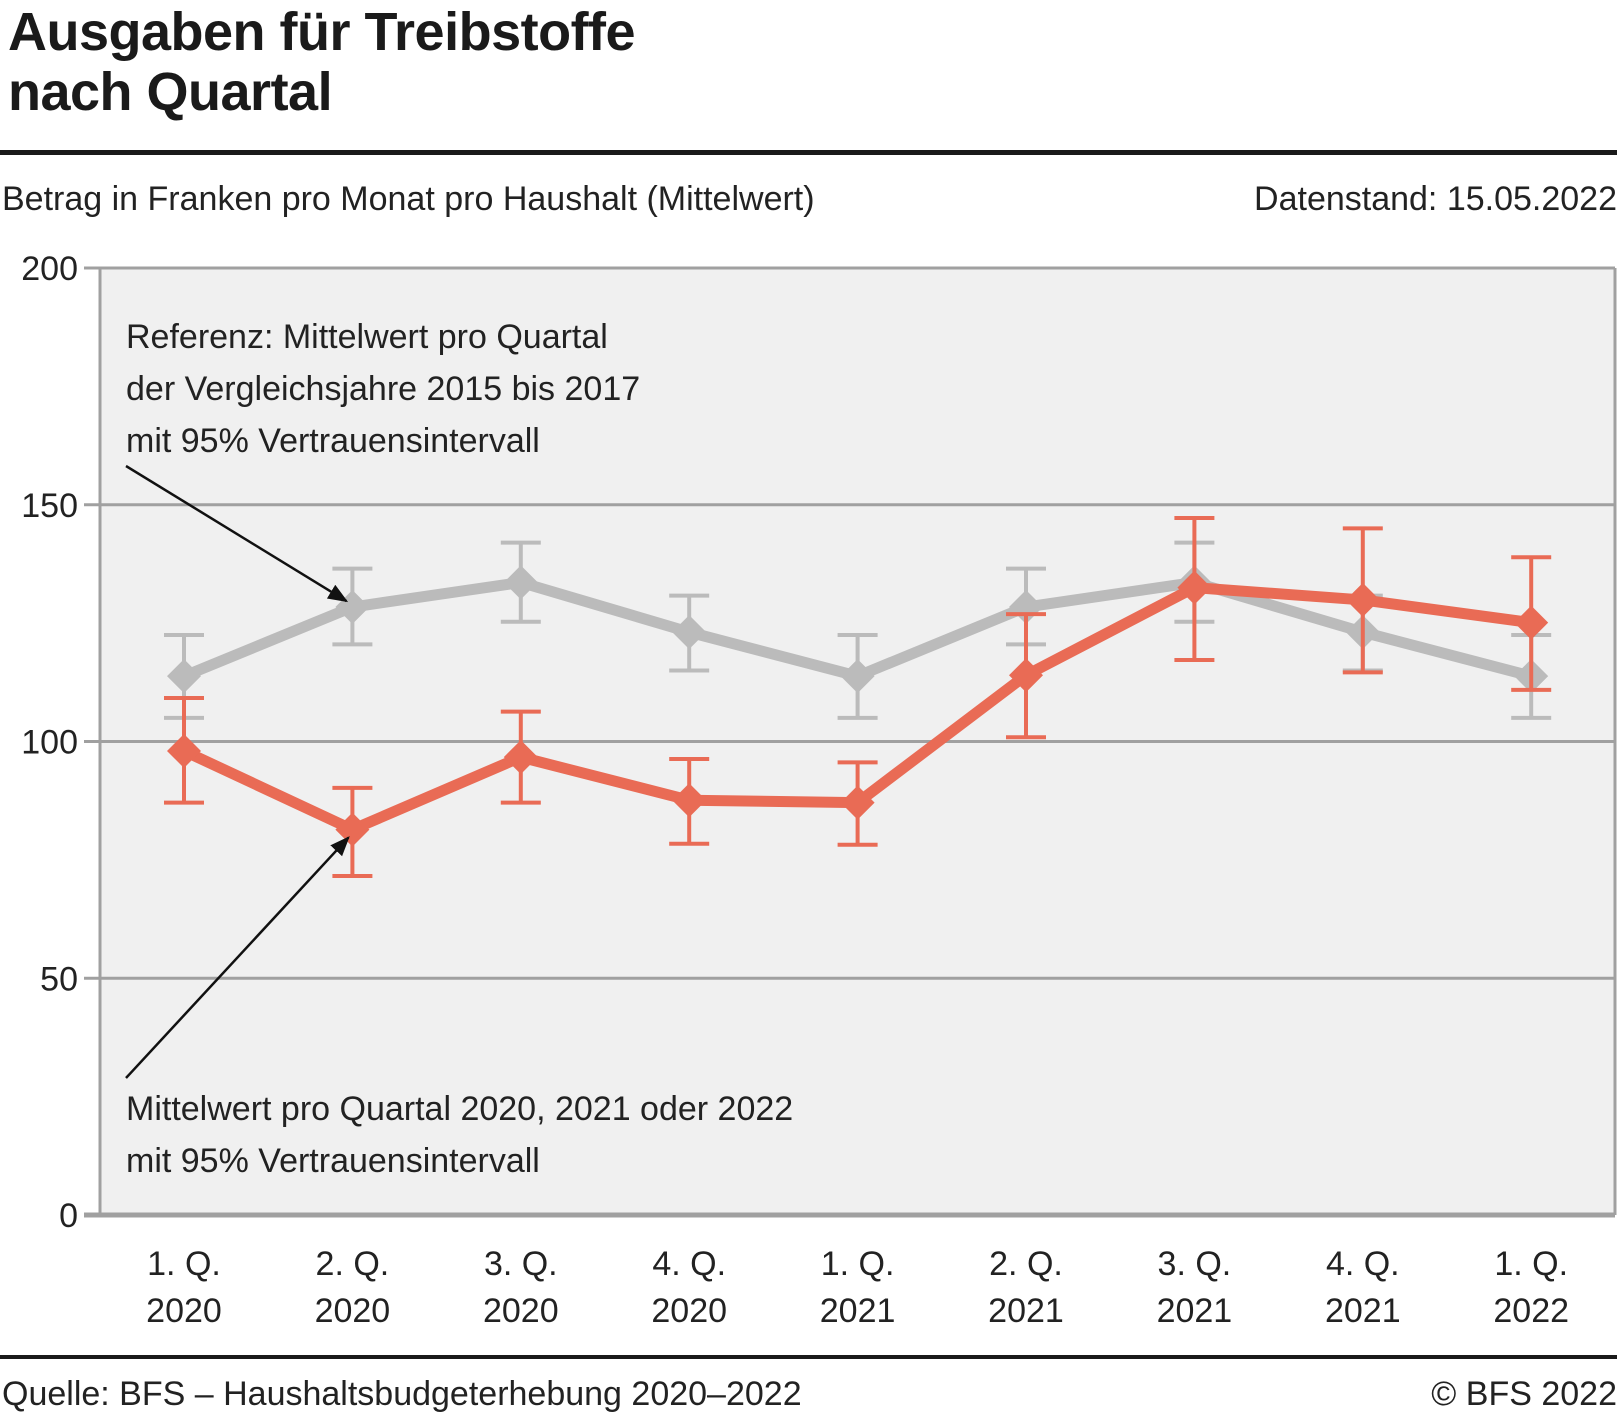 The width and height of the screenshot is (1617, 1424). I want to click on annotation-current-text: mit 95% Vertrauensintervall, so click(333, 1161).